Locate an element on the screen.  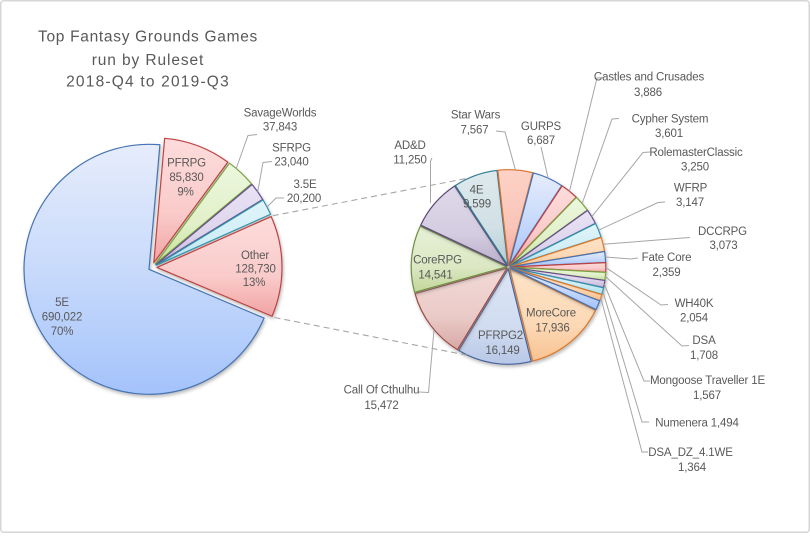
svg-text: Castles and Crusades is located at coordinates (649, 78).